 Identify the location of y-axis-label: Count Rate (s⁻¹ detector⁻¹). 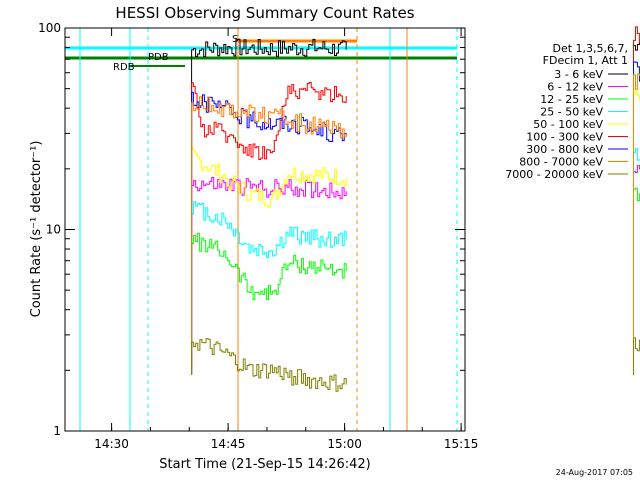
(36, 229).